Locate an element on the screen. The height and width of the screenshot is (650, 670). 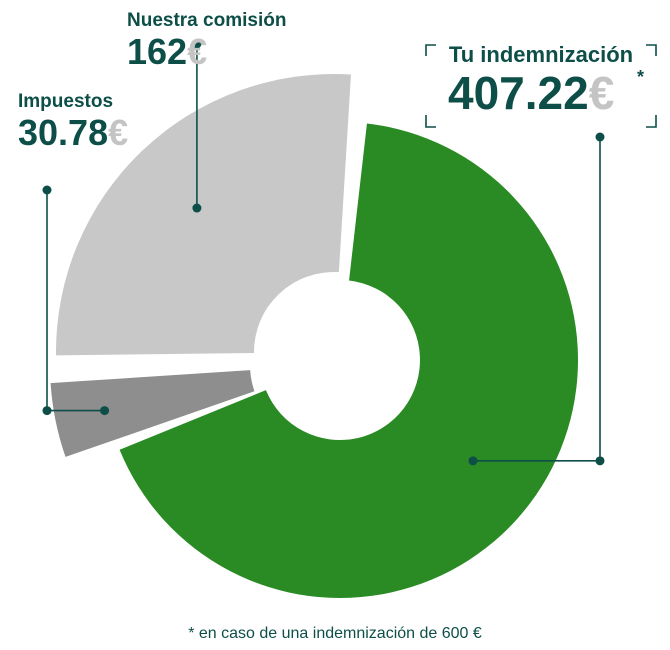
slice-label-compensation: Tu indemnización 407.22€ * is located at coordinates (546, 80).